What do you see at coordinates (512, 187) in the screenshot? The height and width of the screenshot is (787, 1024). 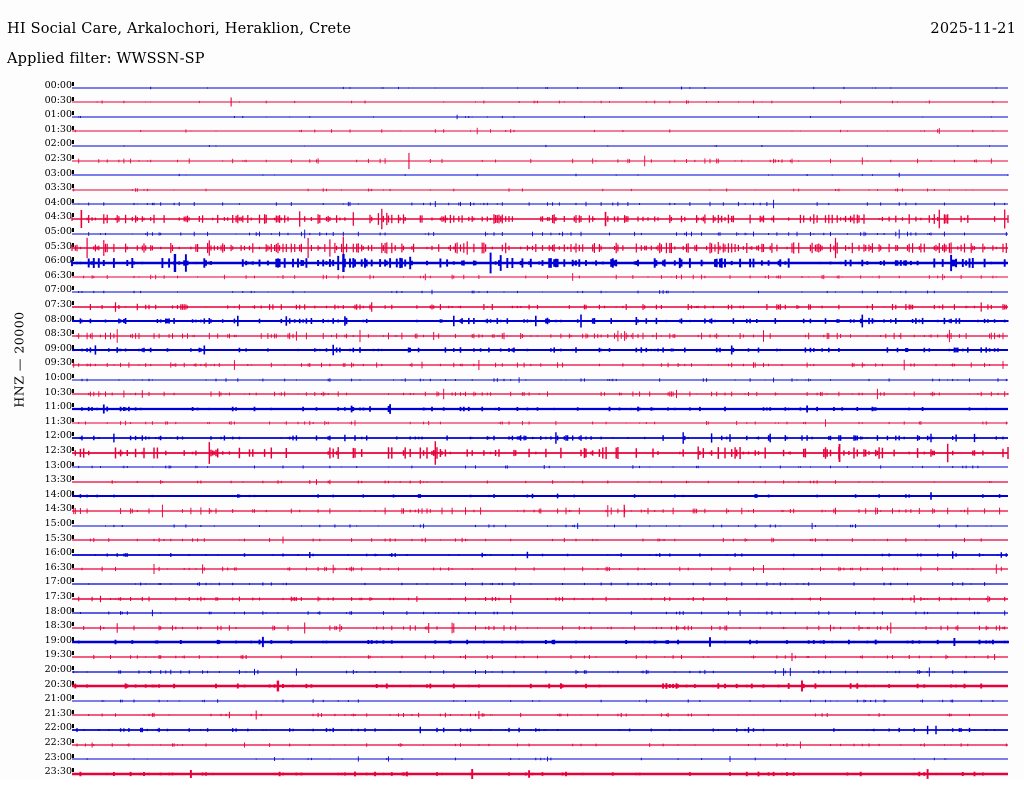 I see `seismogram-row: 03:30` at bounding box center [512, 187].